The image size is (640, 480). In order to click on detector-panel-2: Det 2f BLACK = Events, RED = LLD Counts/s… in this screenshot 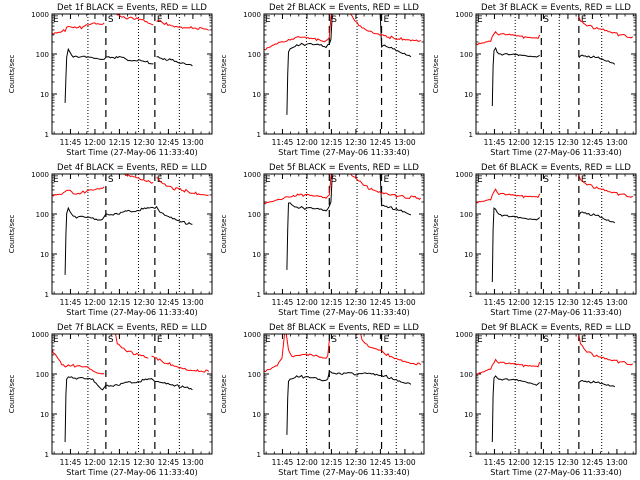, I will do `click(322, 80)`.